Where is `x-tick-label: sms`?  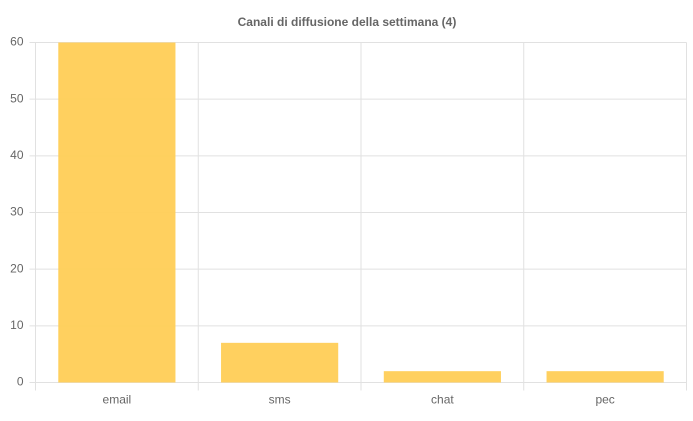 x-tick-label: sms is located at coordinates (280, 400).